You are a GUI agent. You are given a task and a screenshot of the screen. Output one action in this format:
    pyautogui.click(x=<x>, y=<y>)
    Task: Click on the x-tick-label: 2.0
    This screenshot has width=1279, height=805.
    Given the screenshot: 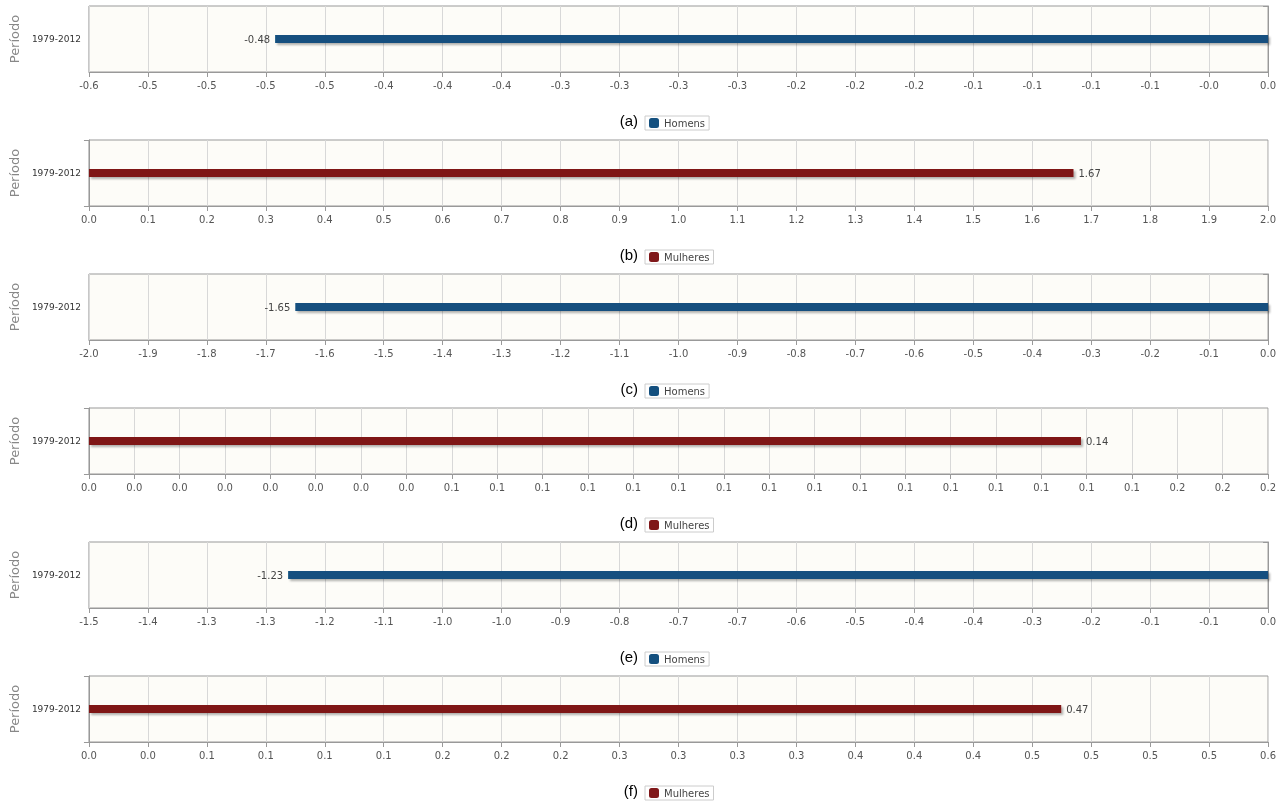 What is the action you would take?
    pyautogui.click(x=1268, y=219)
    